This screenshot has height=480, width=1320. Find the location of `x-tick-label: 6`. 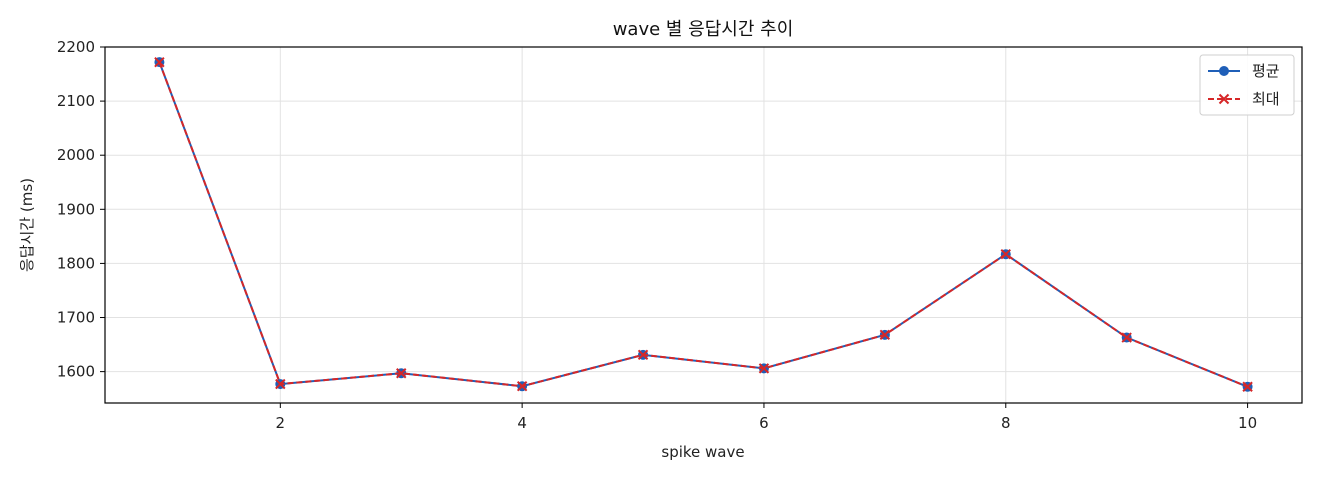

x-tick-label: 6 is located at coordinates (764, 423).